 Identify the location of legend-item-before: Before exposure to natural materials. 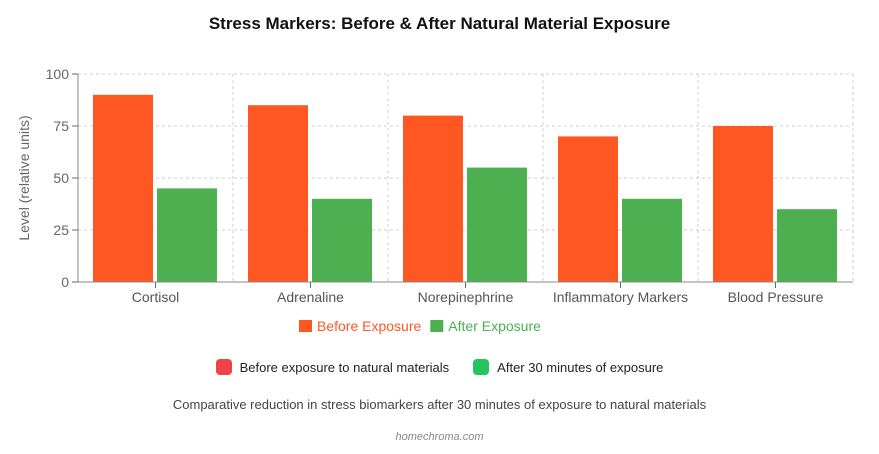
(332, 367).